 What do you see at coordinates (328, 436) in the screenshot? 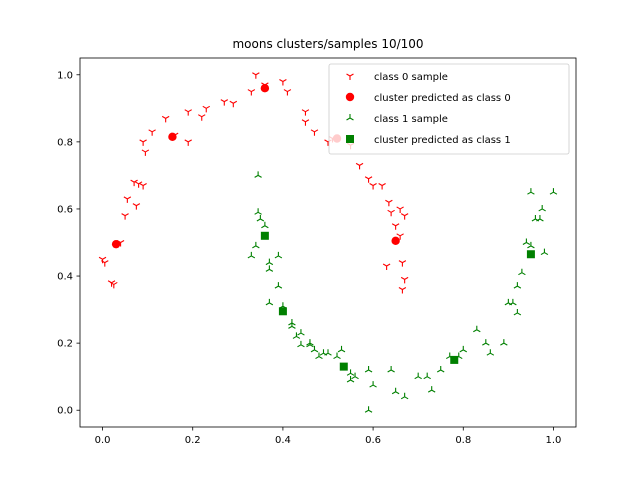
I see `x-axis: 0.0 0.2 0.4 0.6 0.8 1.0` at bounding box center [328, 436].